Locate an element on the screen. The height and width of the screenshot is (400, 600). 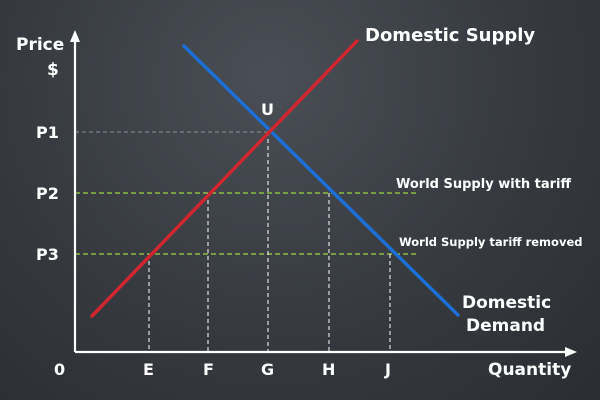
world-supply-removed-label: World Supply tariff removed is located at coordinates (490, 242).